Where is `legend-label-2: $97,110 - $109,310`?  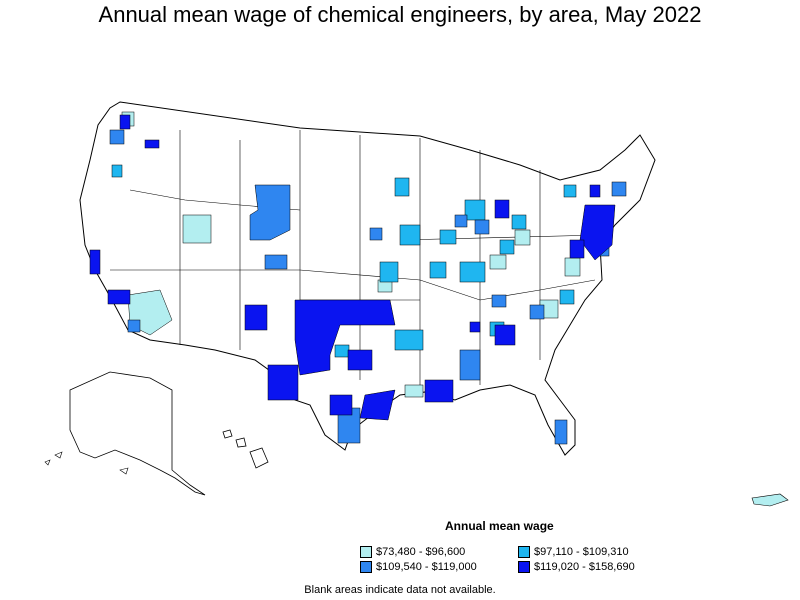 legend-label-2: $97,110 - $109,310 is located at coordinates (581, 552).